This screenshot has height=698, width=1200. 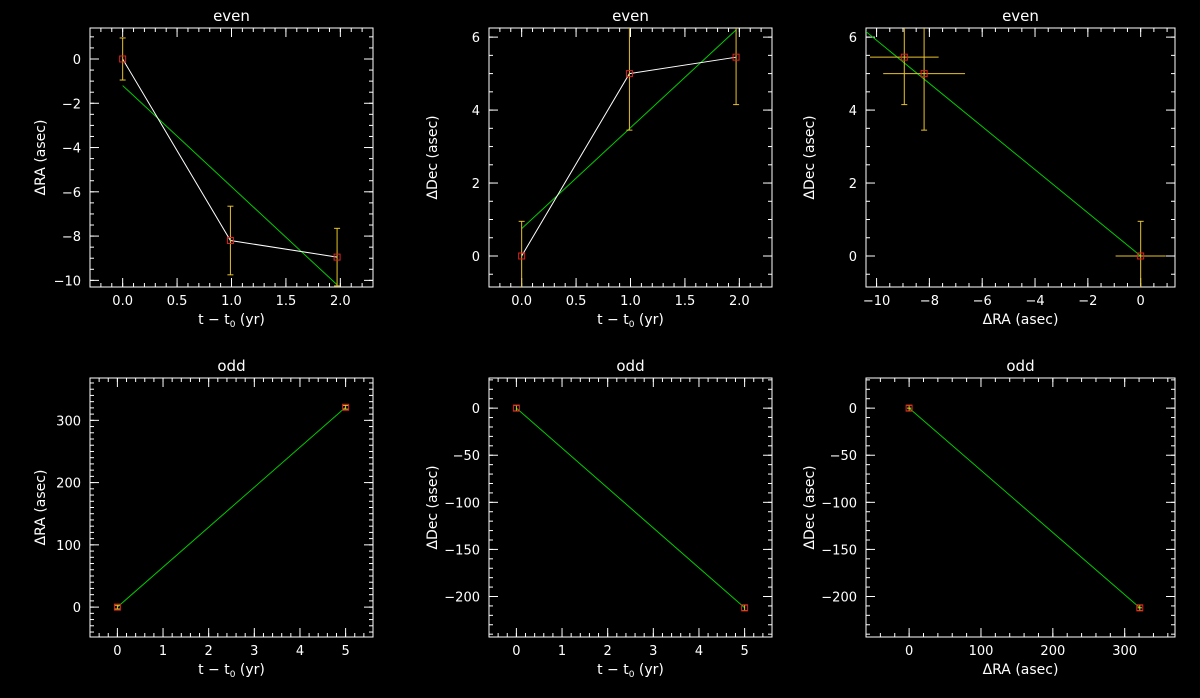 I want to click on x-tick-label: 2.0, so click(x=340, y=301).